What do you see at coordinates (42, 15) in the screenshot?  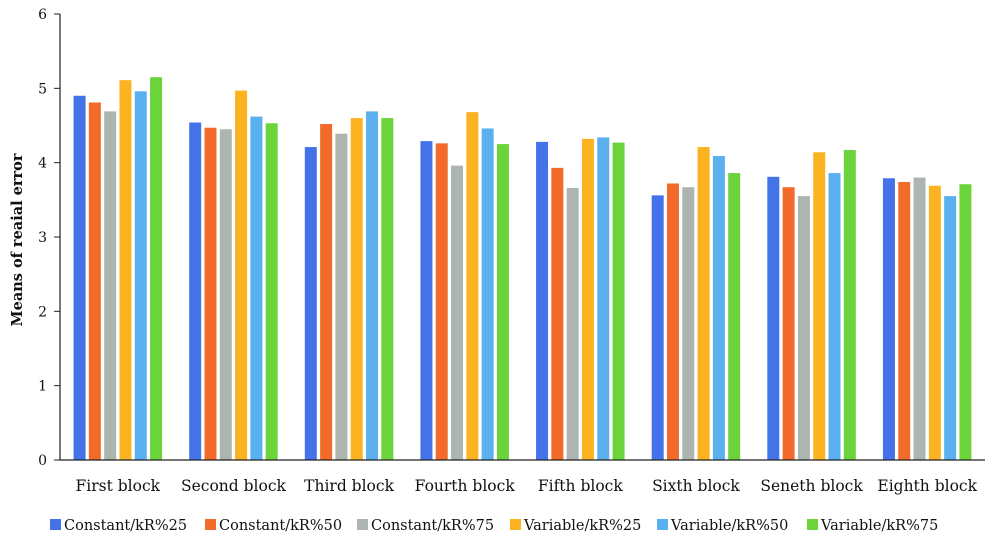 I see `y-tick-label: 6` at bounding box center [42, 15].